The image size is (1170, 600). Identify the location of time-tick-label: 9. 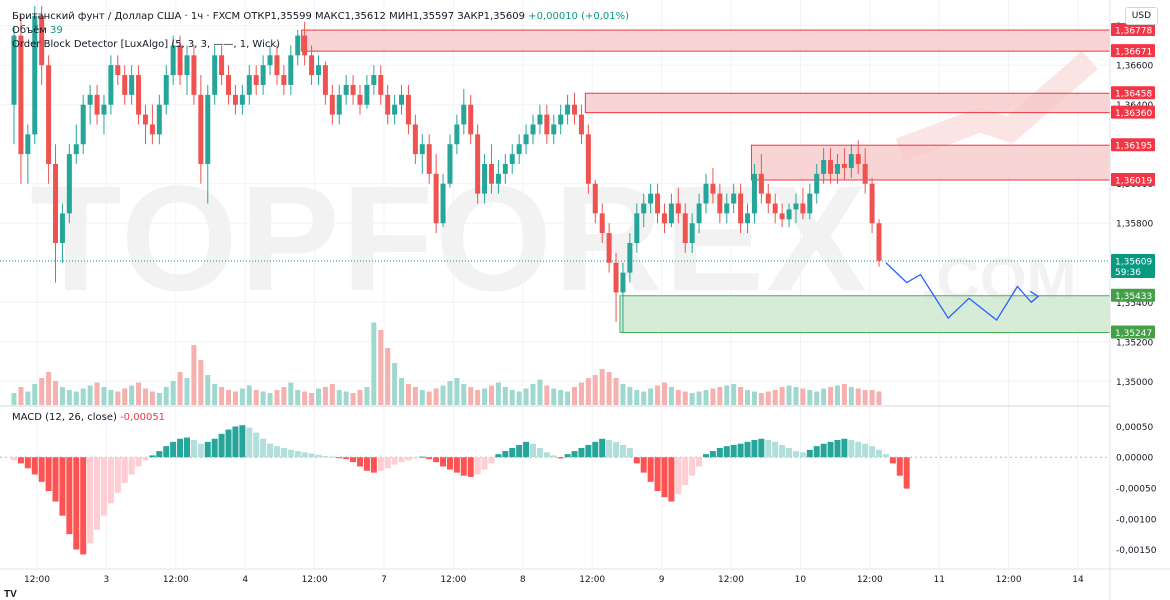
(662, 580).